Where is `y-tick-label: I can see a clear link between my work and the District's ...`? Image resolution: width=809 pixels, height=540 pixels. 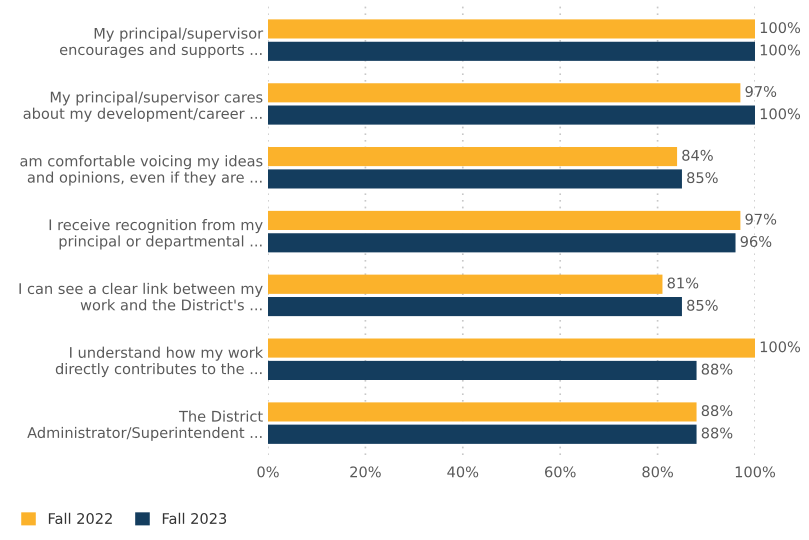
y-tick-label: I can see a clear link between my work and the District's ... is located at coordinates (141, 296).